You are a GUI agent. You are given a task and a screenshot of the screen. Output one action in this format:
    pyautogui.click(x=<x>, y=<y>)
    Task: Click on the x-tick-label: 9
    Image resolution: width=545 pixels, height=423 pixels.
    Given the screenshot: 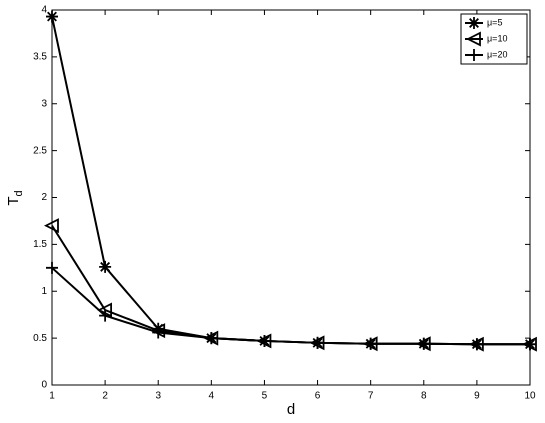 What is the action you would take?
    pyautogui.click(x=477, y=396)
    